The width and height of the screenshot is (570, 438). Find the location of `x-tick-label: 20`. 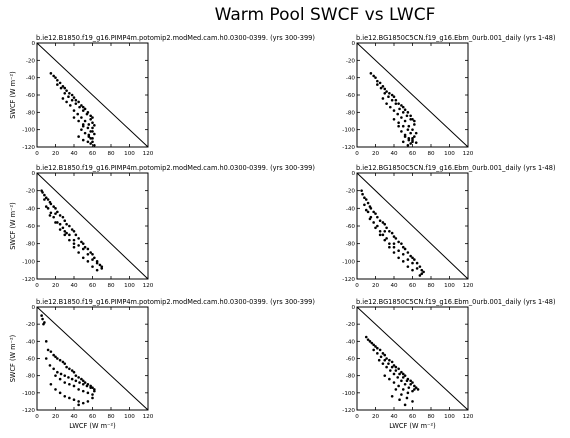

x-tick-label: 20 is located at coordinates (56, 286).